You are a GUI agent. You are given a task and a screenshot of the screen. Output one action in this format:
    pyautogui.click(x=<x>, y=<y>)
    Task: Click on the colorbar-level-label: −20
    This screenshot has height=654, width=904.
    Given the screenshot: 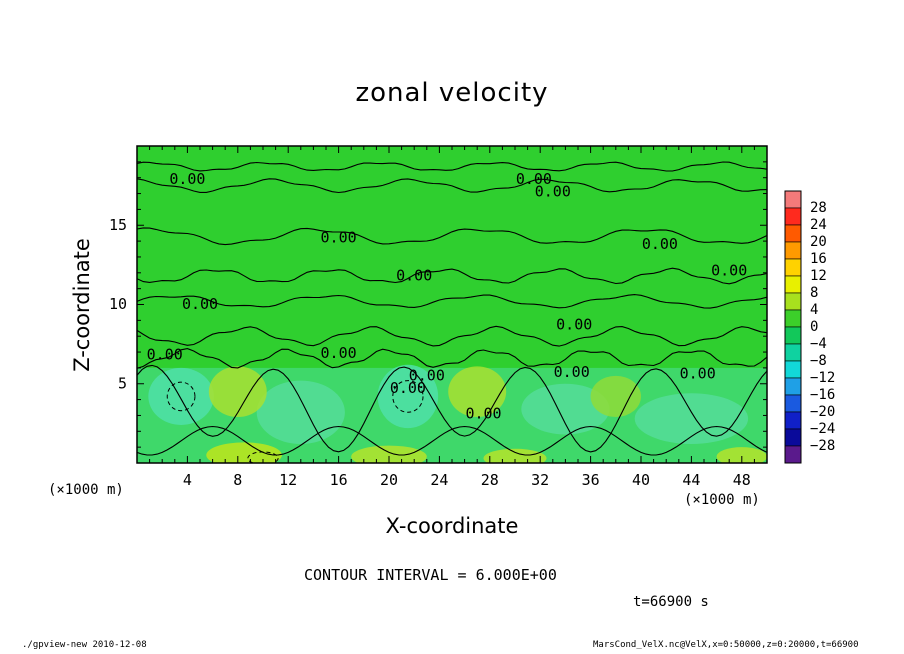 What is the action you would take?
    pyautogui.click(x=822, y=412)
    